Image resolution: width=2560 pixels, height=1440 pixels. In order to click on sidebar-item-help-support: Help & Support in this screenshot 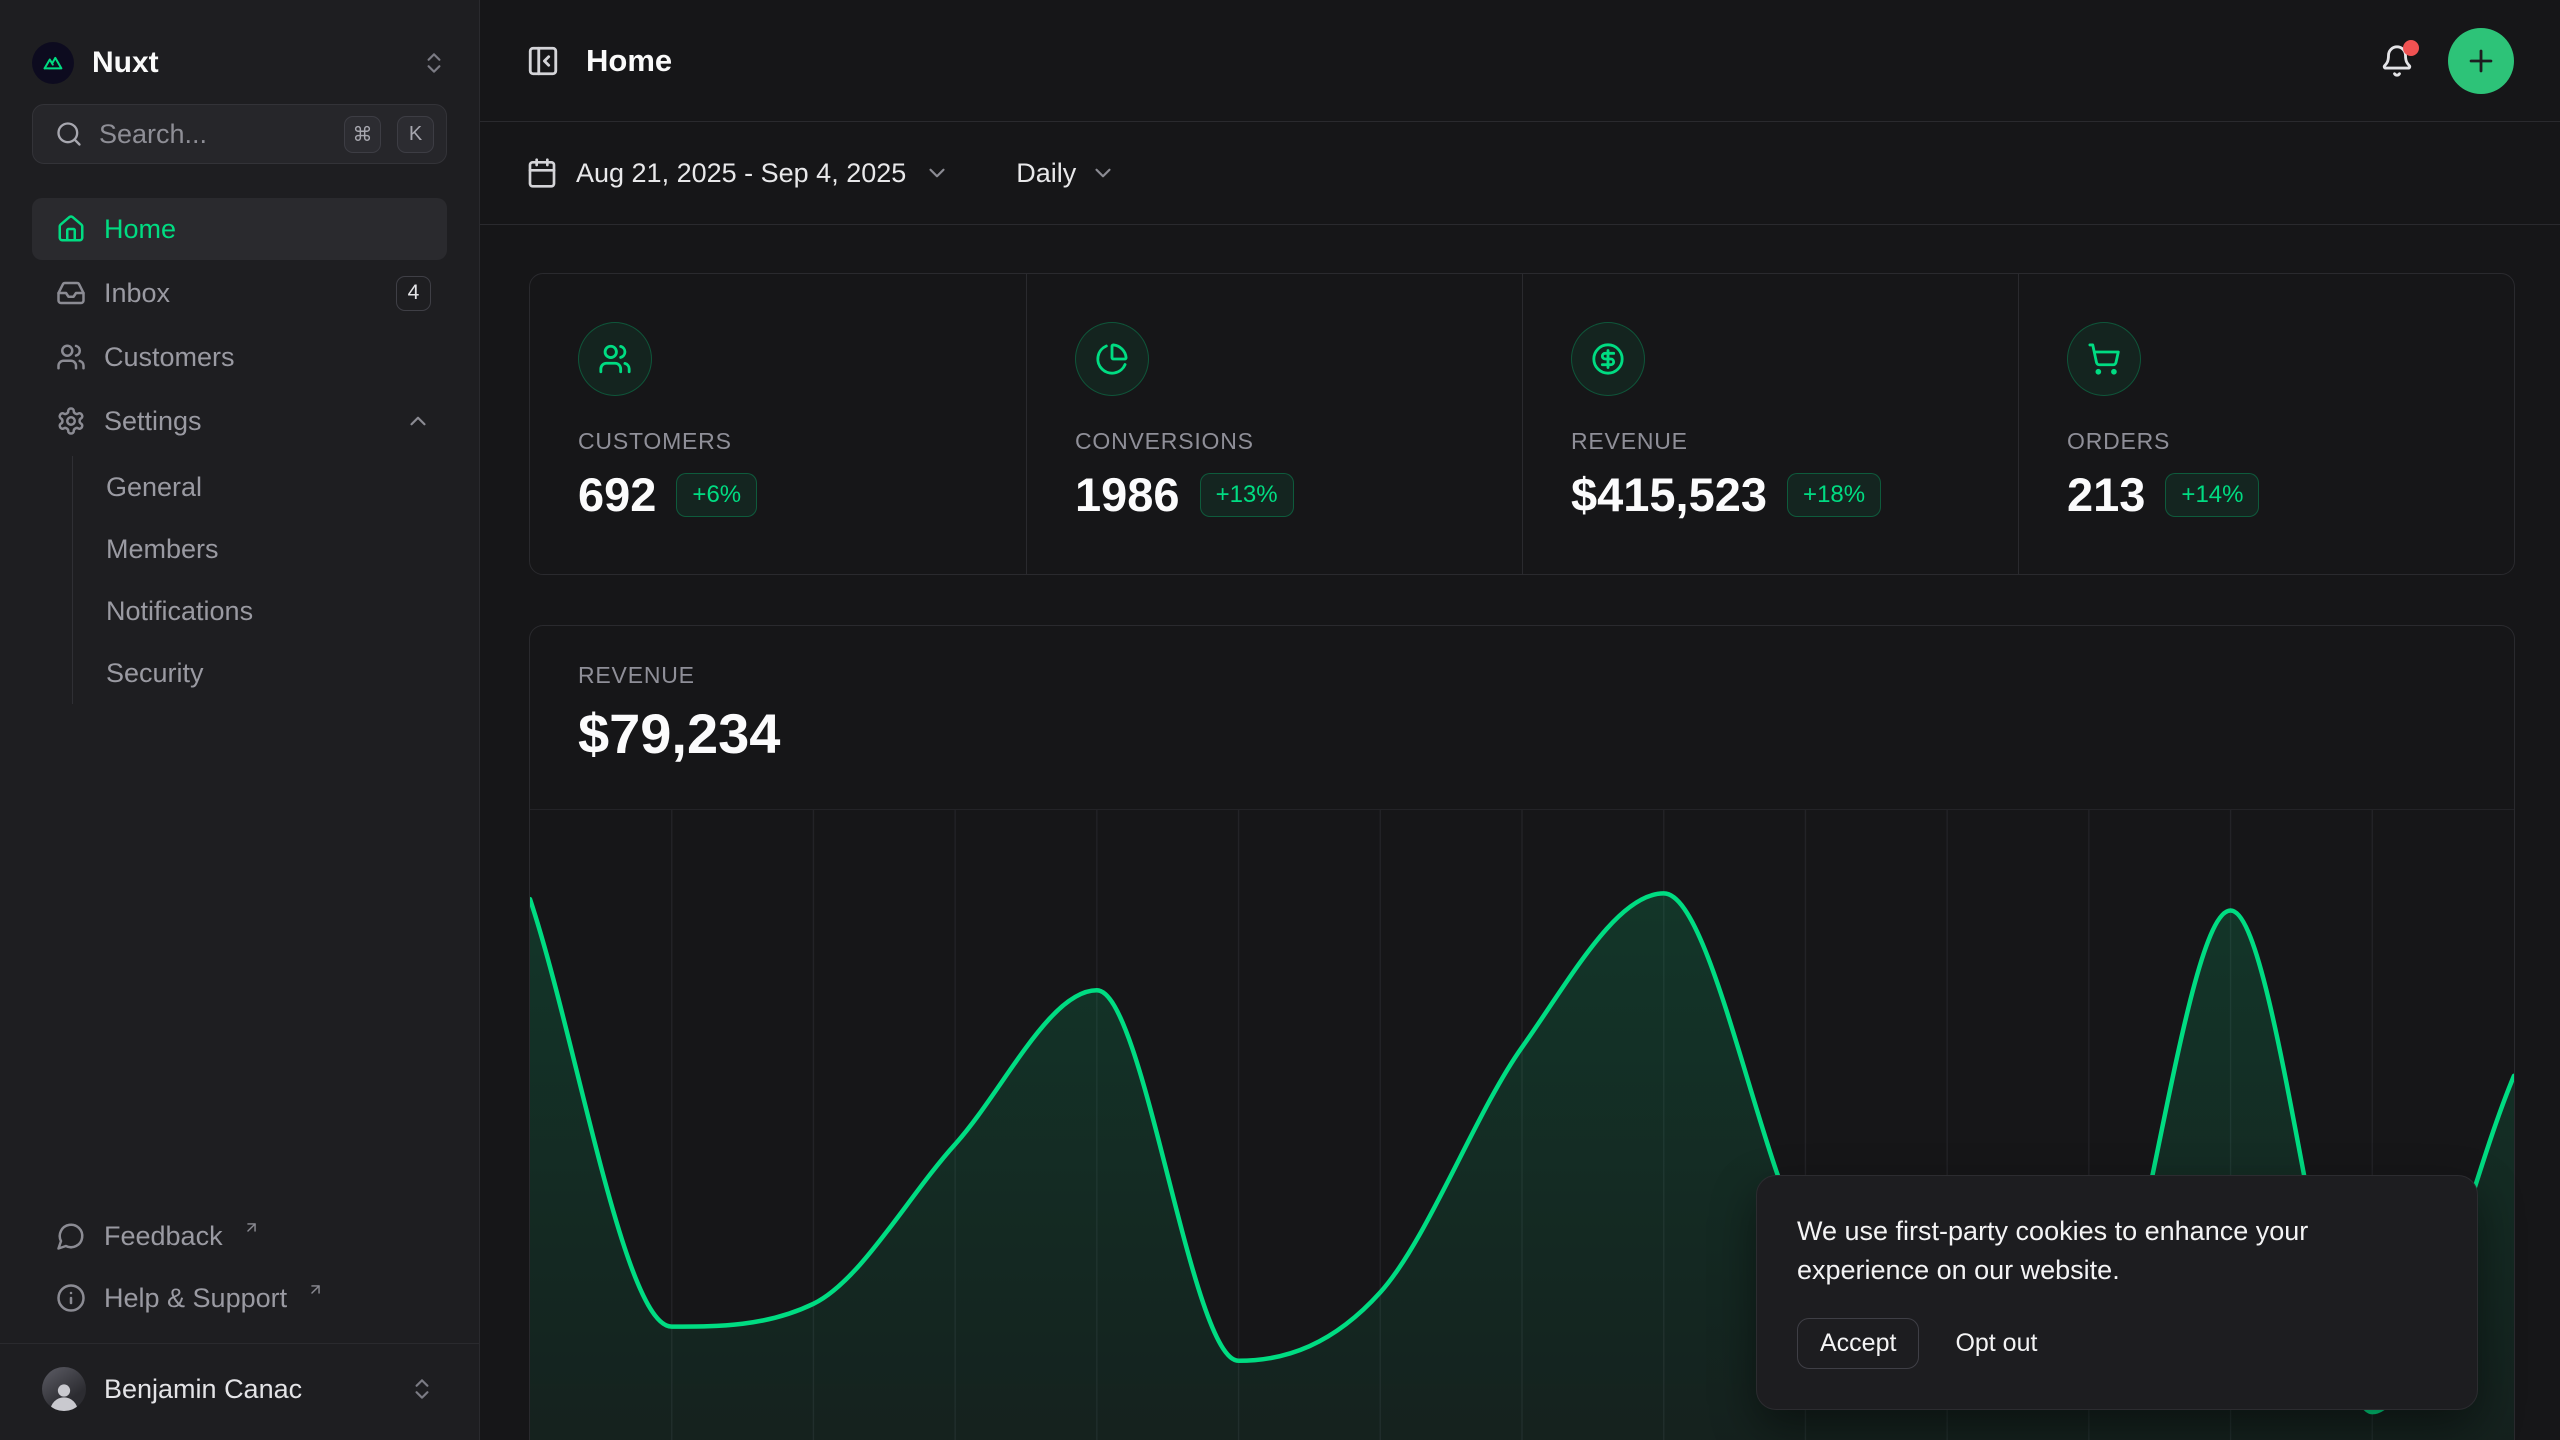, I will do `click(239, 1298)`.